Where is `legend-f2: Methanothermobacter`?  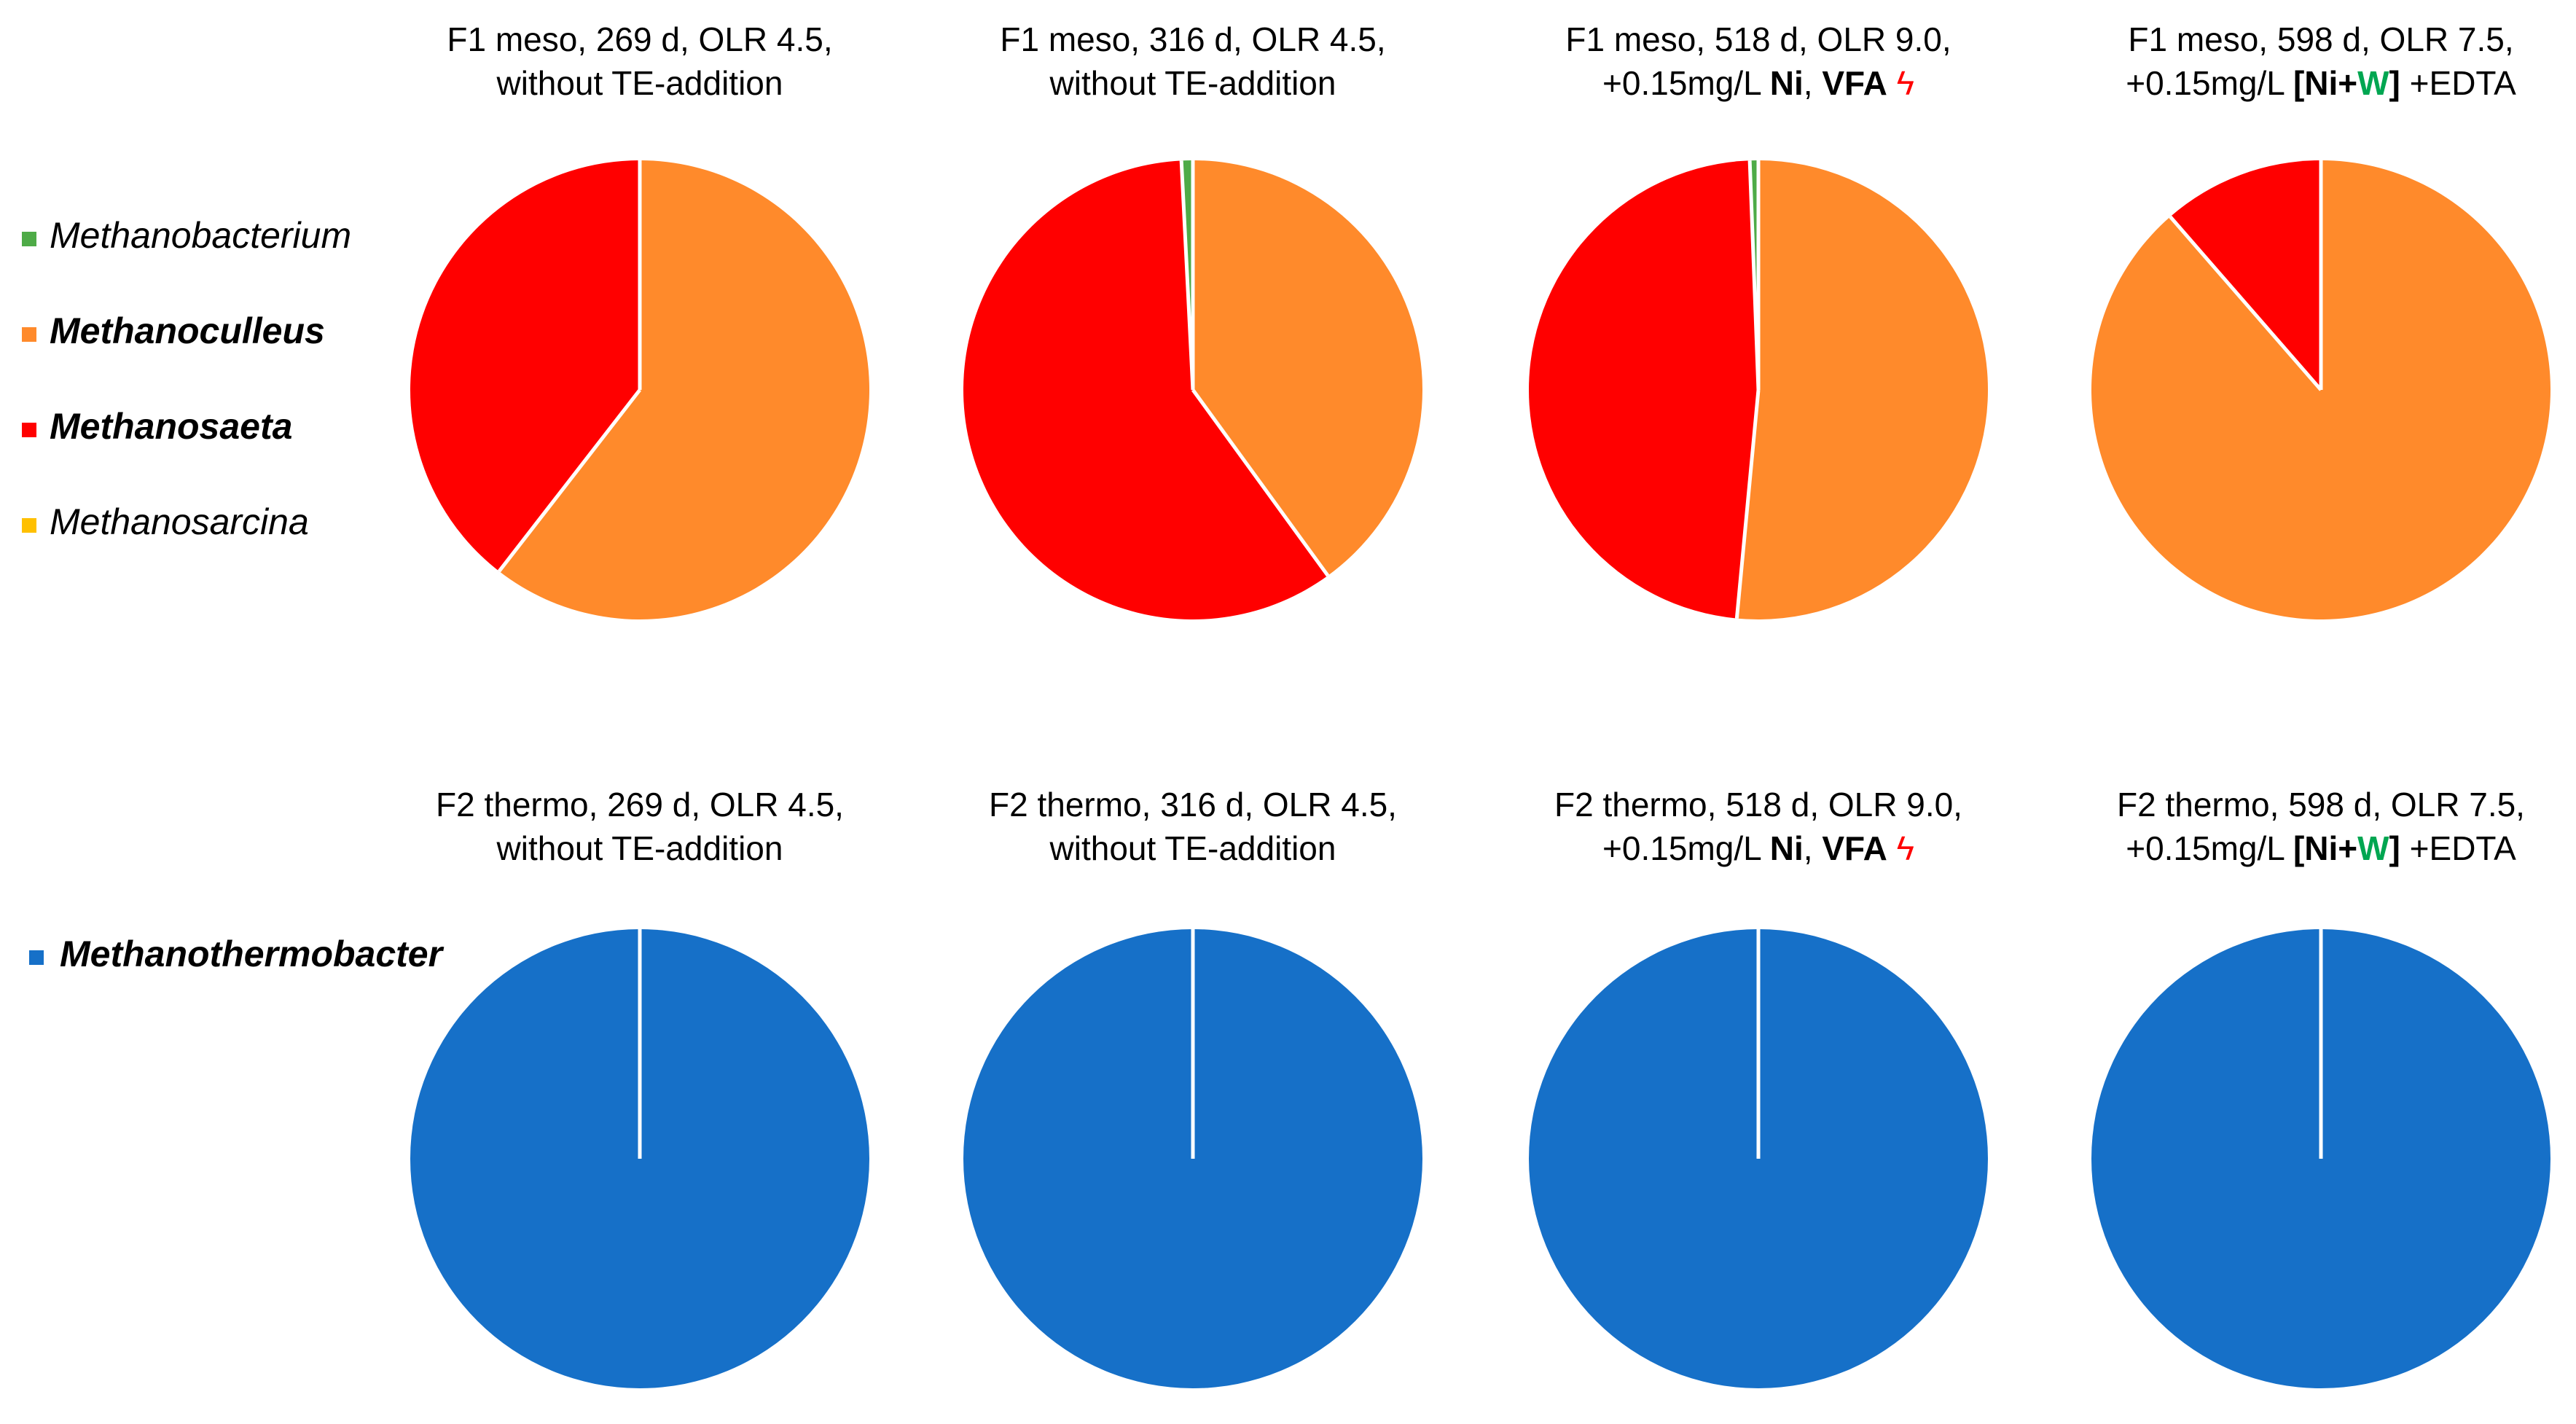 legend-f2: Methanothermobacter is located at coordinates (237, 954).